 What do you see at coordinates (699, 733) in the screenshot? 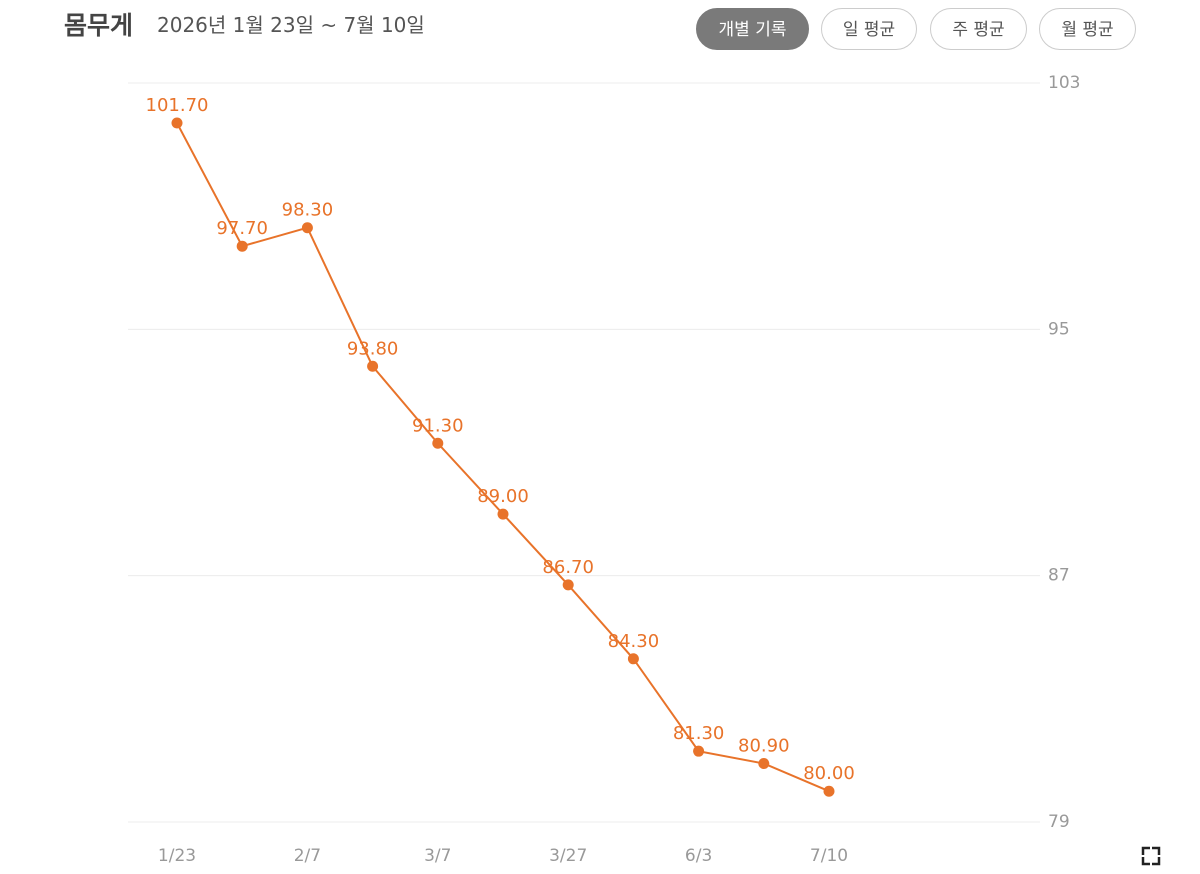
I see `value-label: 81.30` at bounding box center [699, 733].